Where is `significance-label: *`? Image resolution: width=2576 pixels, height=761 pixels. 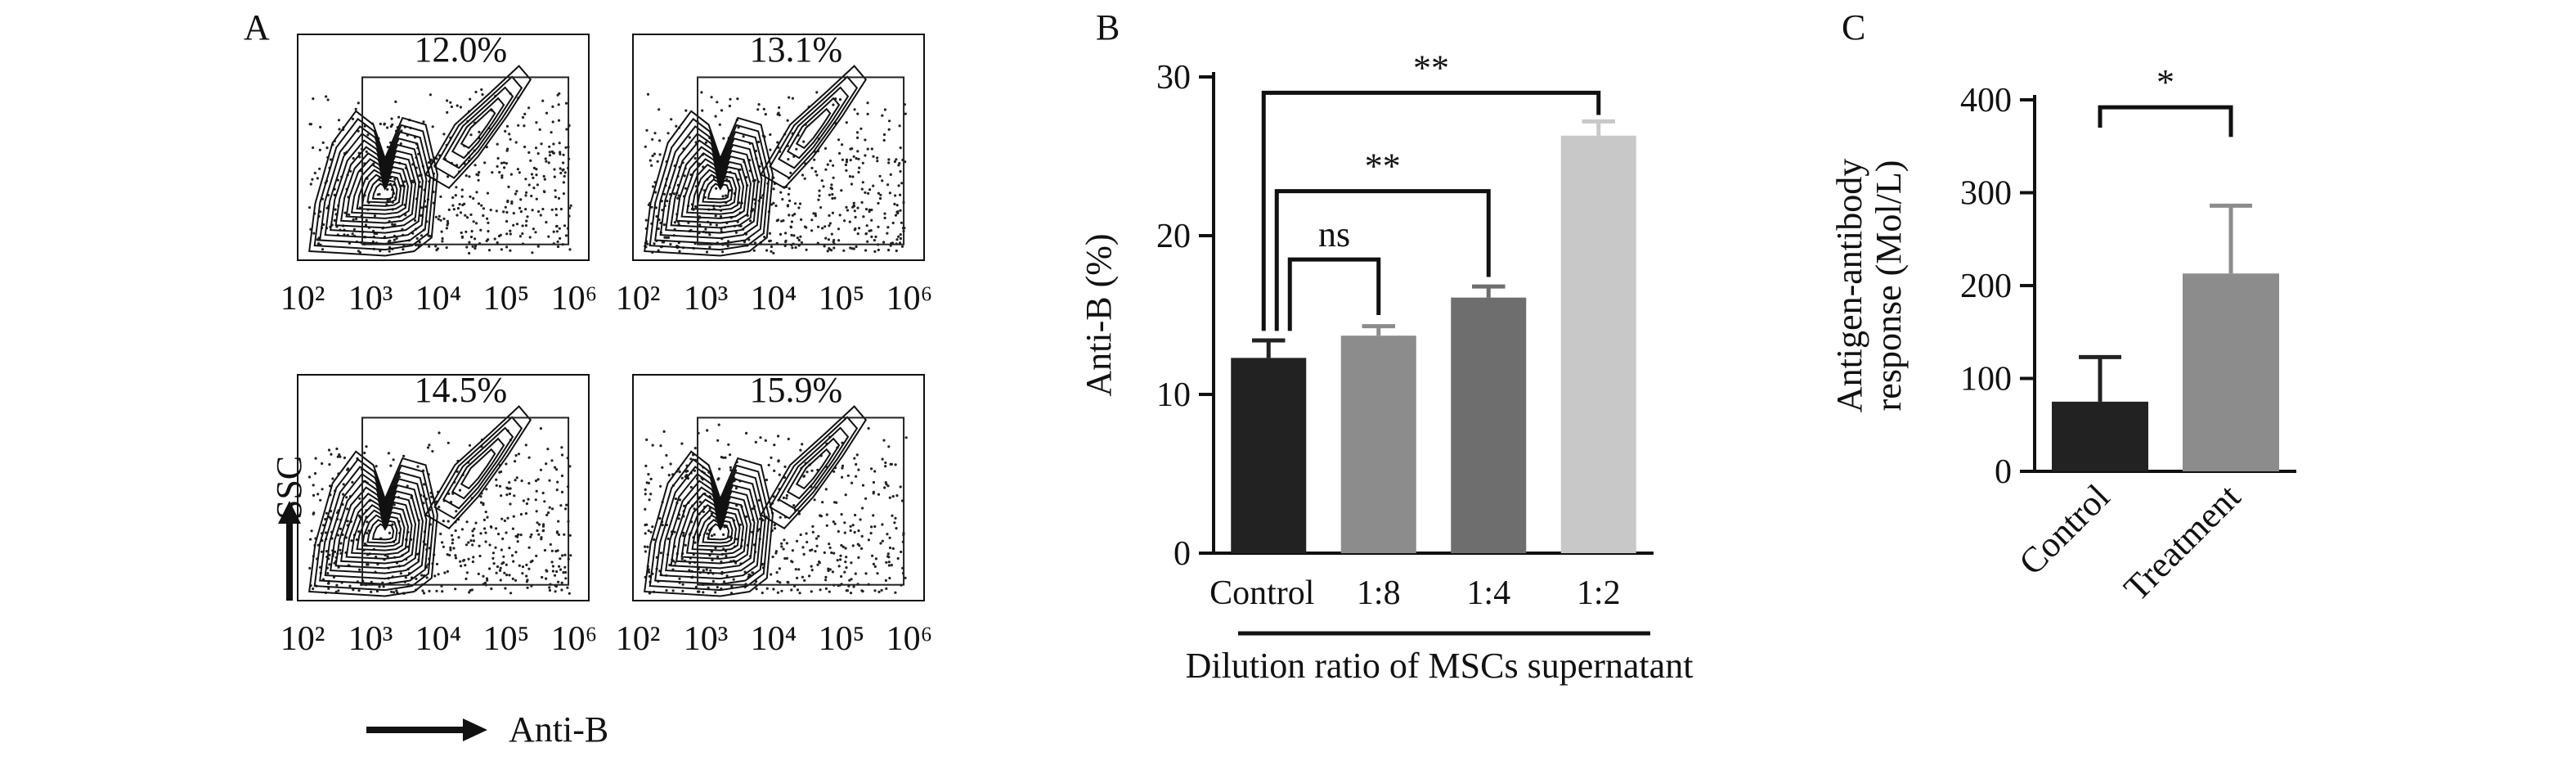 significance-label: * is located at coordinates (2165, 82).